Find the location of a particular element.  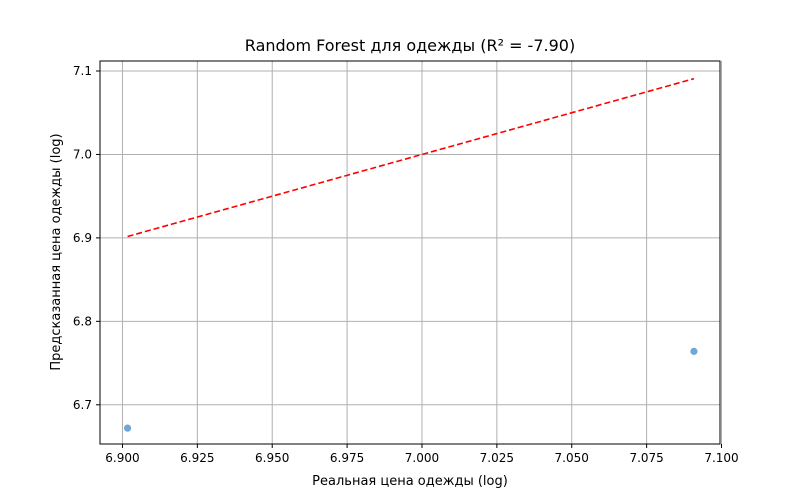

y-axis-label: Предсказанная цена одежды (log) is located at coordinates (56, 251).